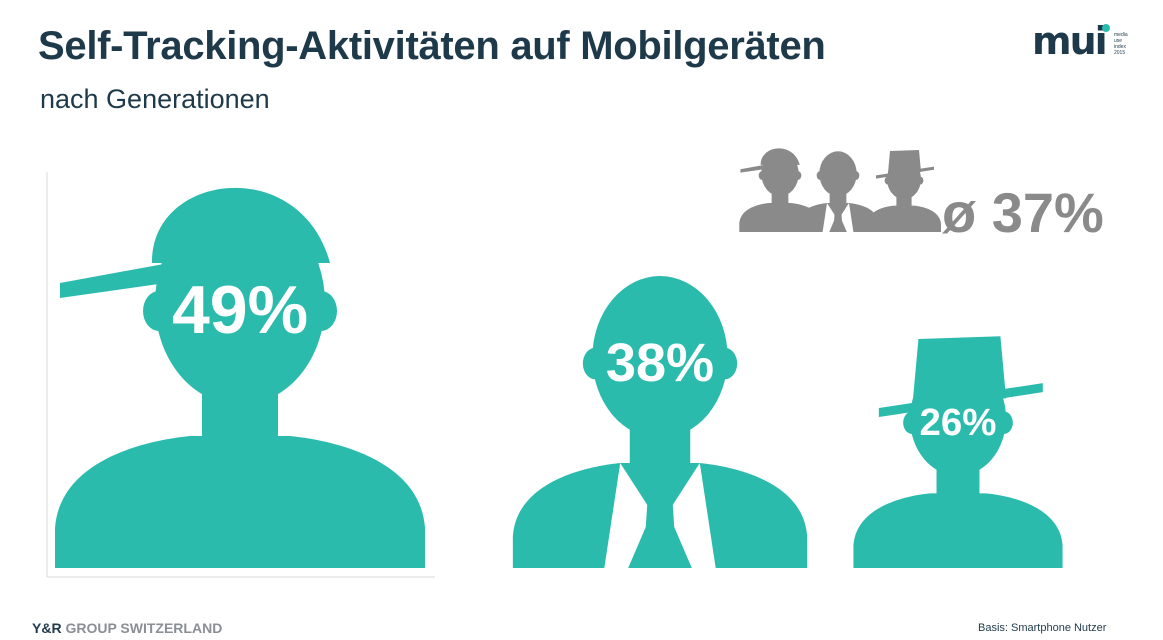 Image resolution: width=1163 pixels, height=640 pixels. Describe the element at coordinates (1106, 28) in the screenshot. I see `logo-dot` at that location.